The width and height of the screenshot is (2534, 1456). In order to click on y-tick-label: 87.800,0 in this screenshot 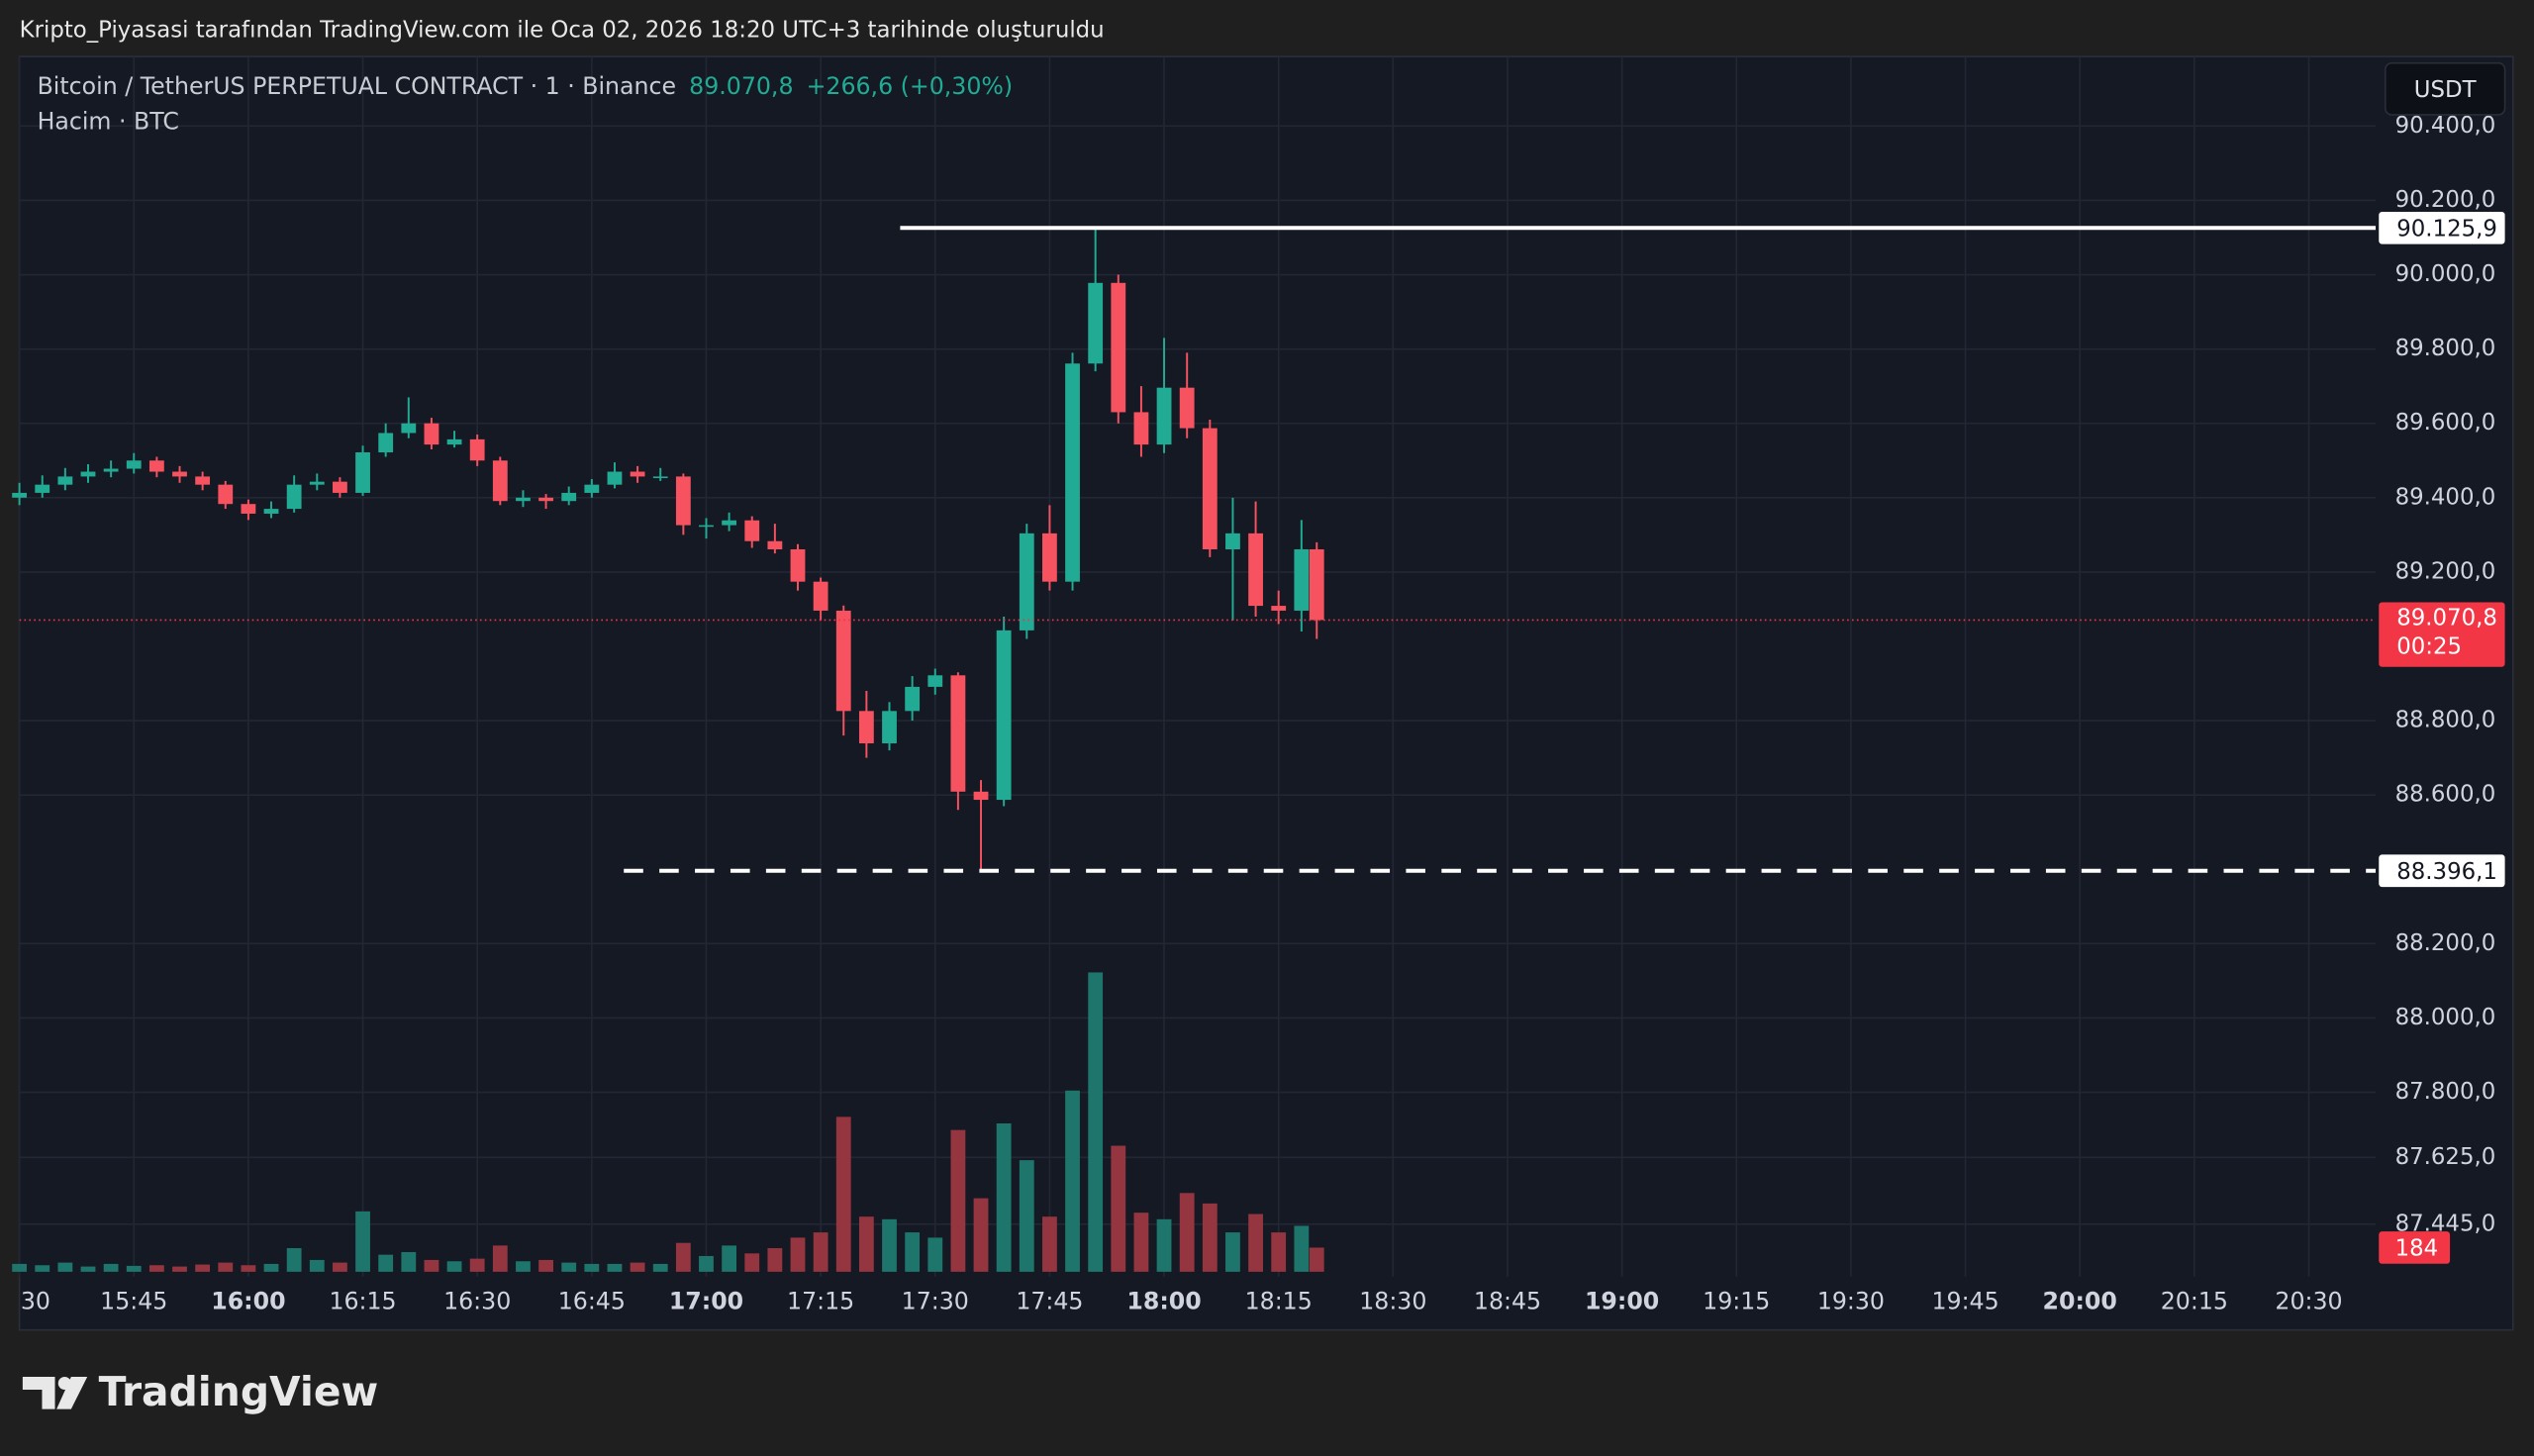, I will do `click(2445, 1092)`.